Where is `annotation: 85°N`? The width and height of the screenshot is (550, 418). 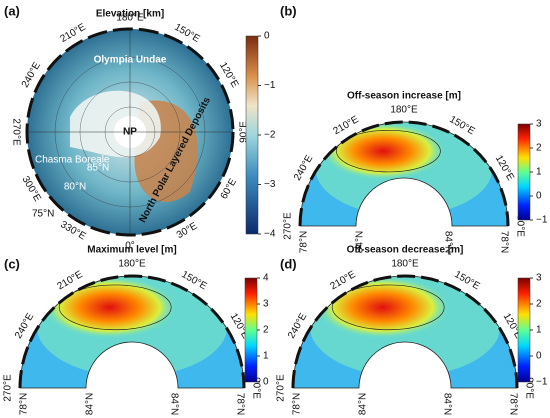
annotation: 85°N is located at coordinates (98, 168).